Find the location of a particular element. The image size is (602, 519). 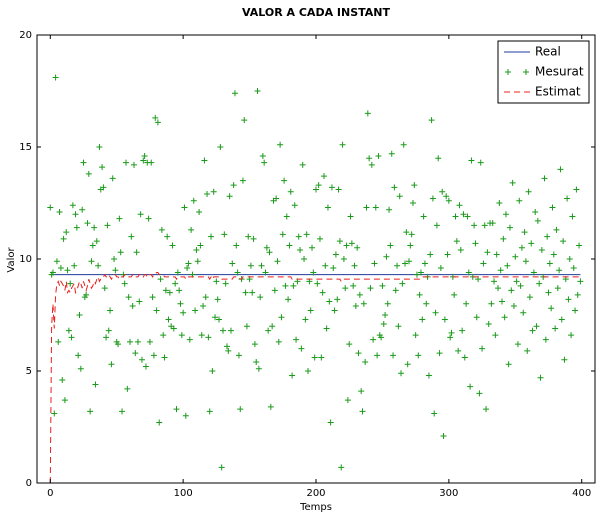

x-axis-label: Temps is located at coordinates (315, 507).